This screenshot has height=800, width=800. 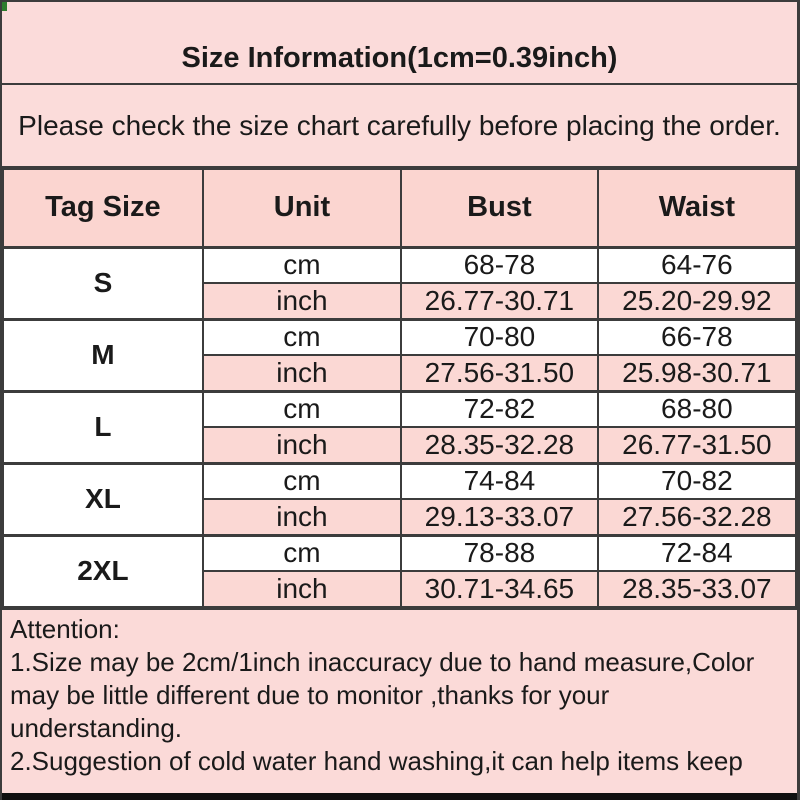 What do you see at coordinates (103, 570) in the screenshot?
I see `size-label: 2XL` at bounding box center [103, 570].